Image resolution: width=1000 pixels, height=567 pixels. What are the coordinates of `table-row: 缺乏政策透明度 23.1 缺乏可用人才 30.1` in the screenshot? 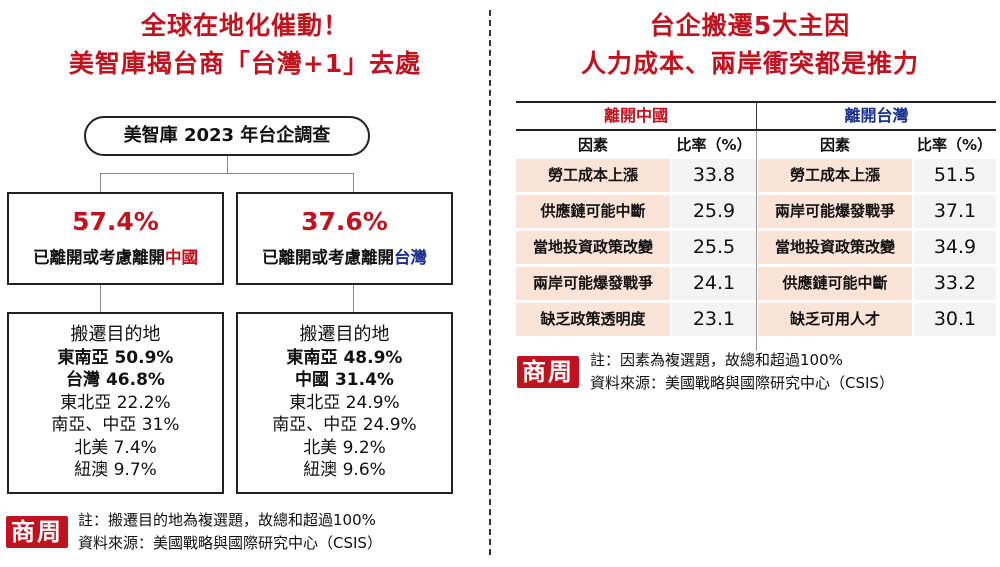 It's located at (756, 319).